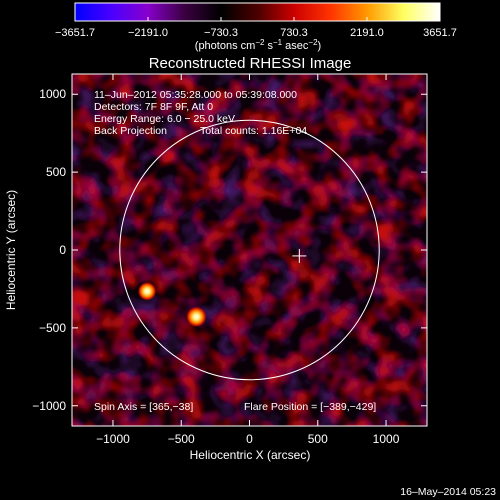  What do you see at coordinates (164, 119) in the screenshot?
I see `energy-range-text: Energy Range: 6.0 − 25.0 keV` at bounding box center [164, 119].